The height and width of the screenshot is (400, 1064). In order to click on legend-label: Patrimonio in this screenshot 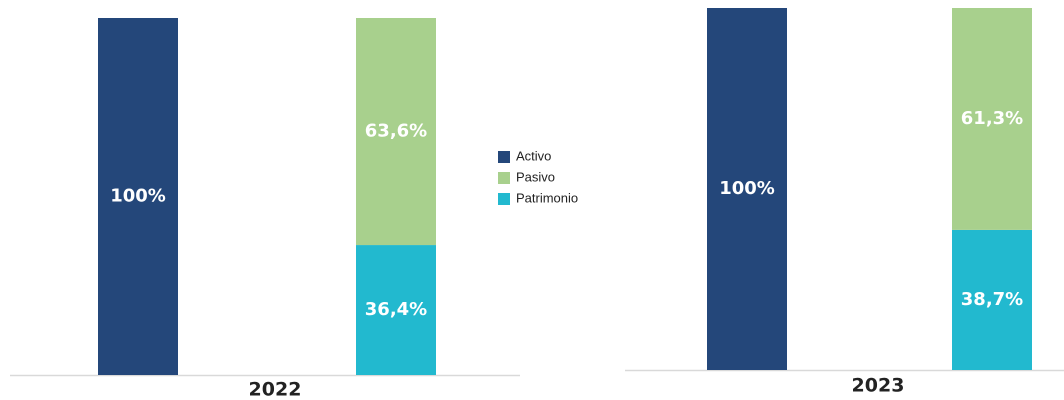, I will do `click(547, 197)`.